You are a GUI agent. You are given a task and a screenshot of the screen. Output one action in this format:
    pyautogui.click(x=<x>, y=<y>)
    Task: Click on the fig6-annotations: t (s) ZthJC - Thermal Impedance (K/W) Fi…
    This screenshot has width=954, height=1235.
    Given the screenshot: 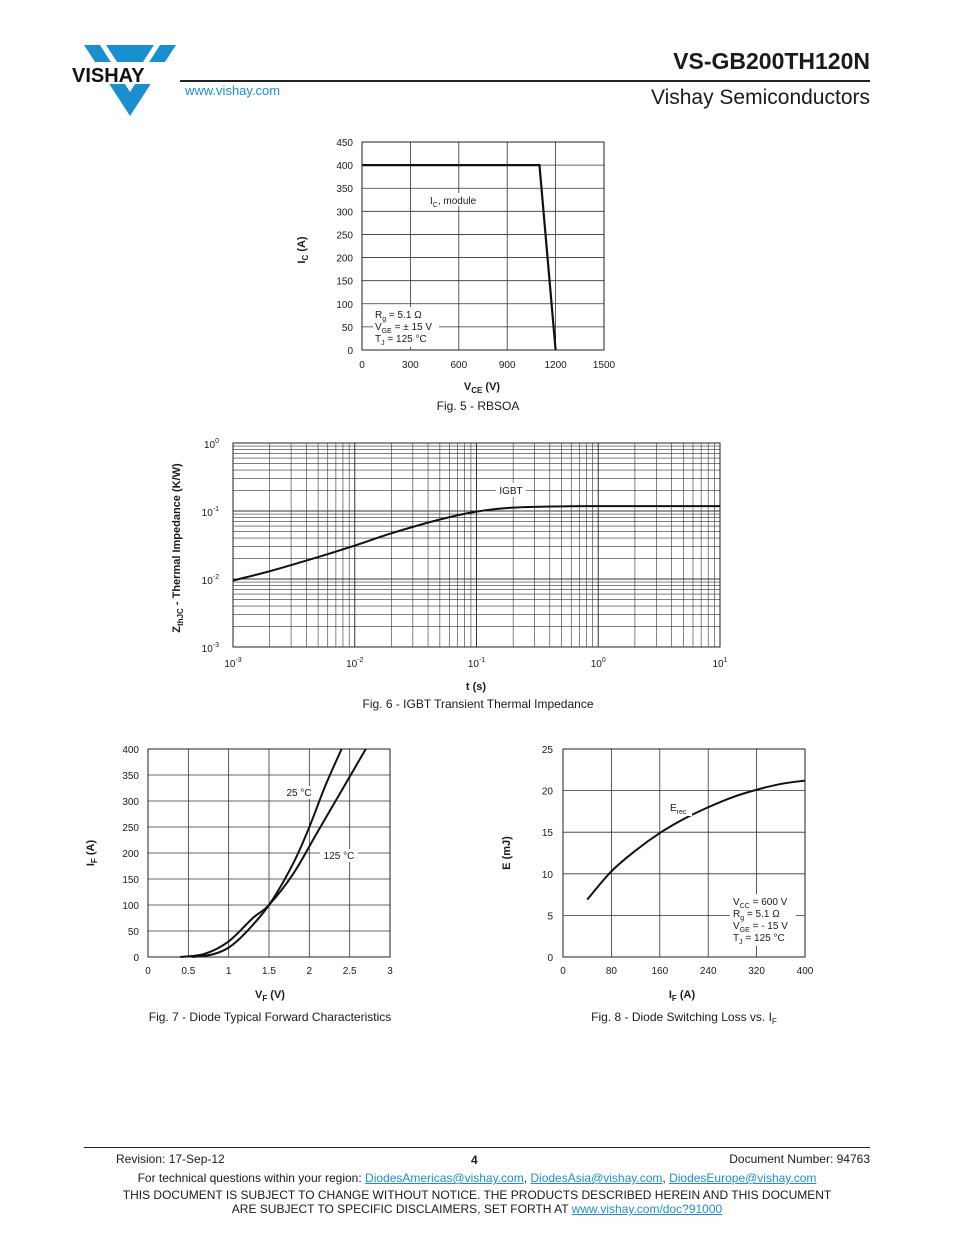 What is the action you would take?
    pyautogui.click(x=382, y=587)
    